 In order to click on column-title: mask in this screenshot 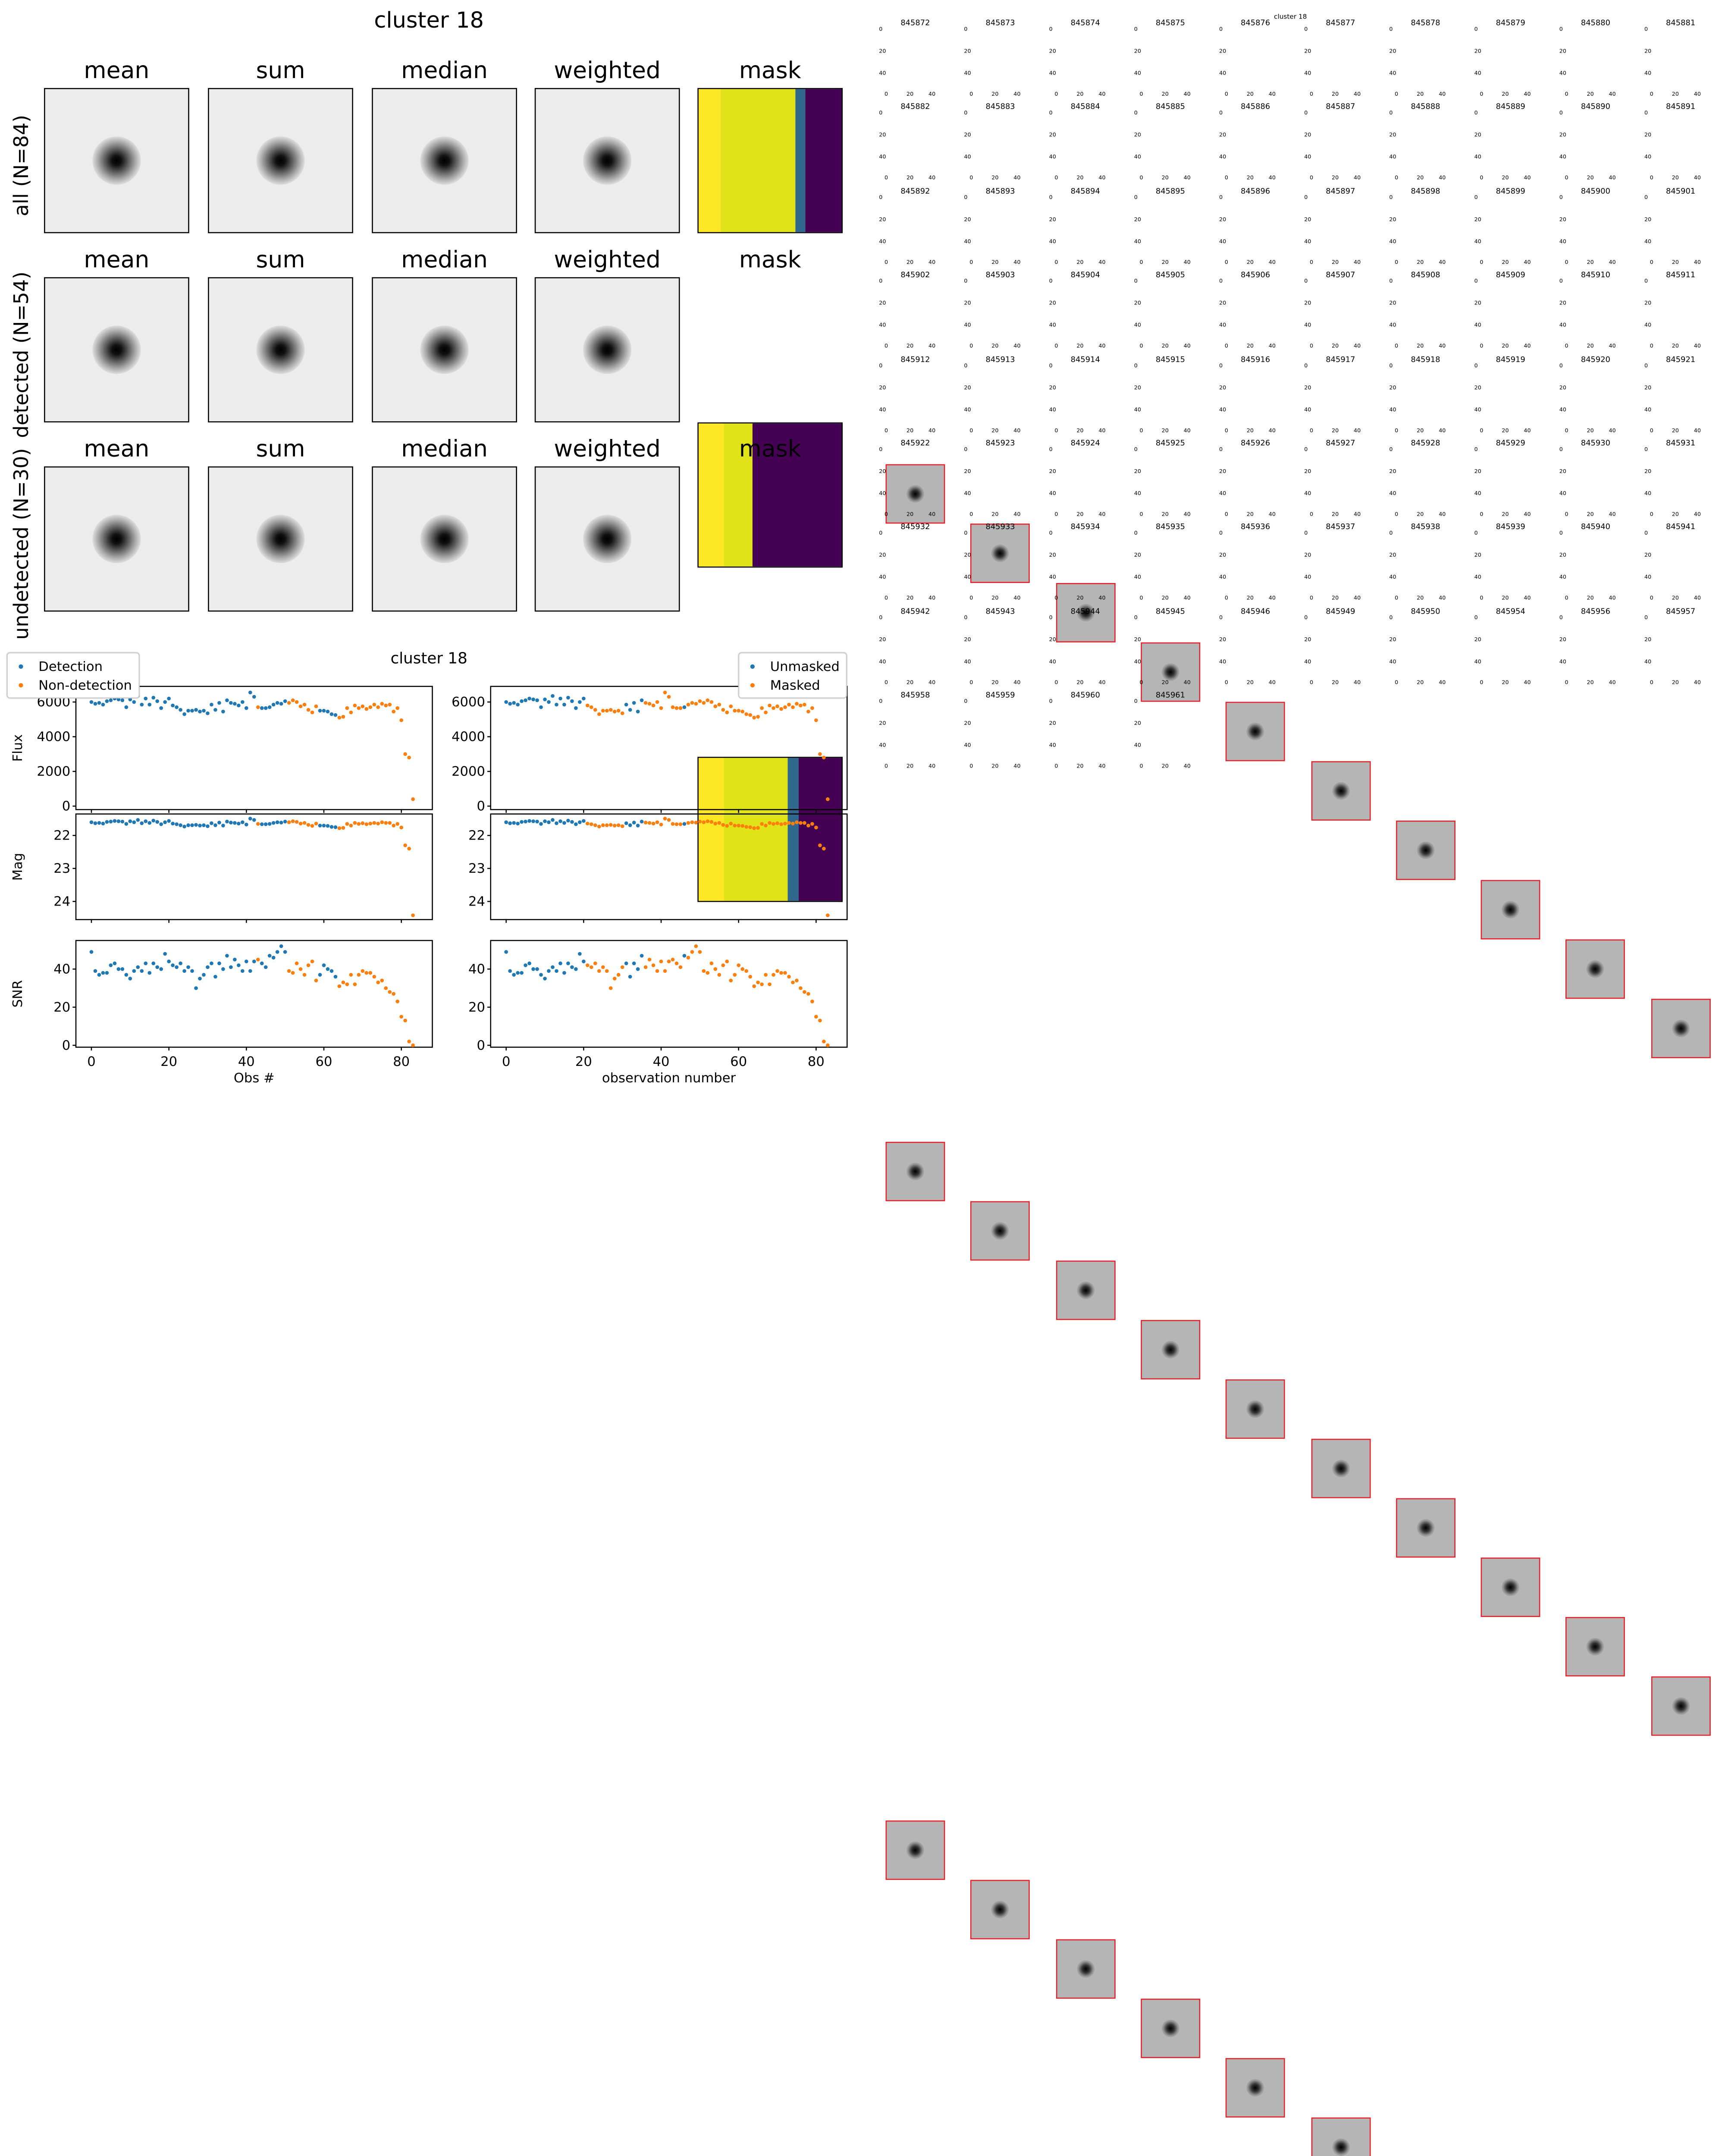, I will do `click(770, 259)`.